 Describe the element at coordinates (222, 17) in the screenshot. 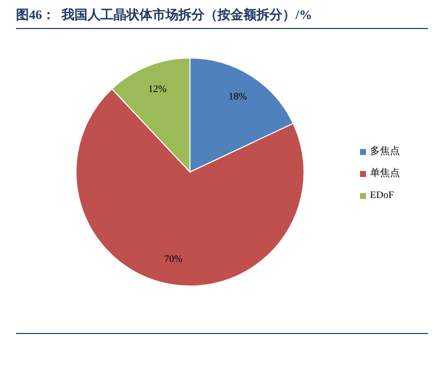

I see `chart-title: 图46： 我国人工晶状体市场拆分（按金额拆分）/%` at that location.